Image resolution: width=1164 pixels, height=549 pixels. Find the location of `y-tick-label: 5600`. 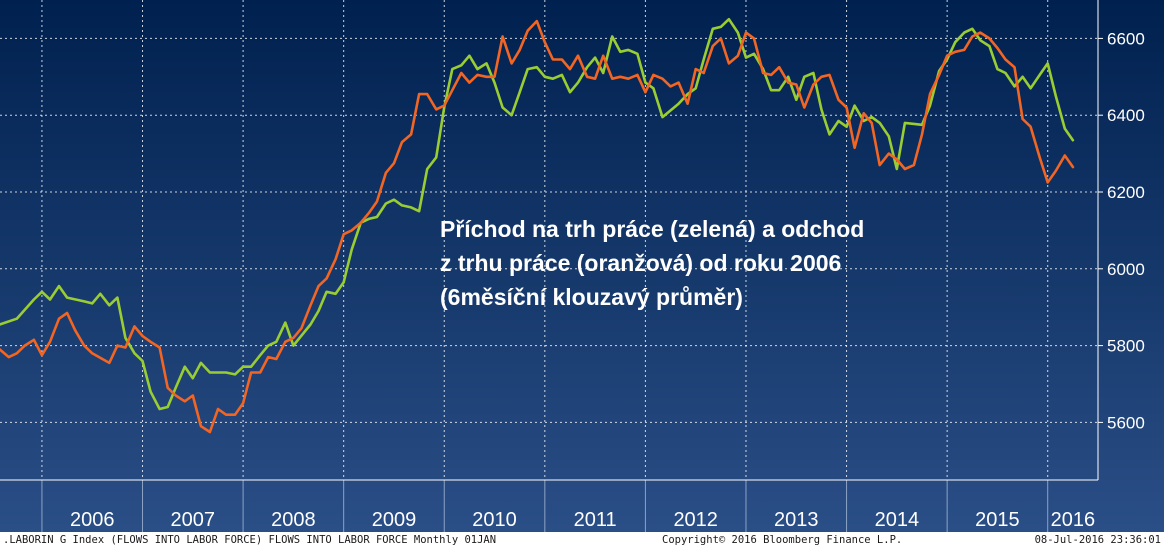

y-tick-label: 5600 is located at coordinates (1126, 422).